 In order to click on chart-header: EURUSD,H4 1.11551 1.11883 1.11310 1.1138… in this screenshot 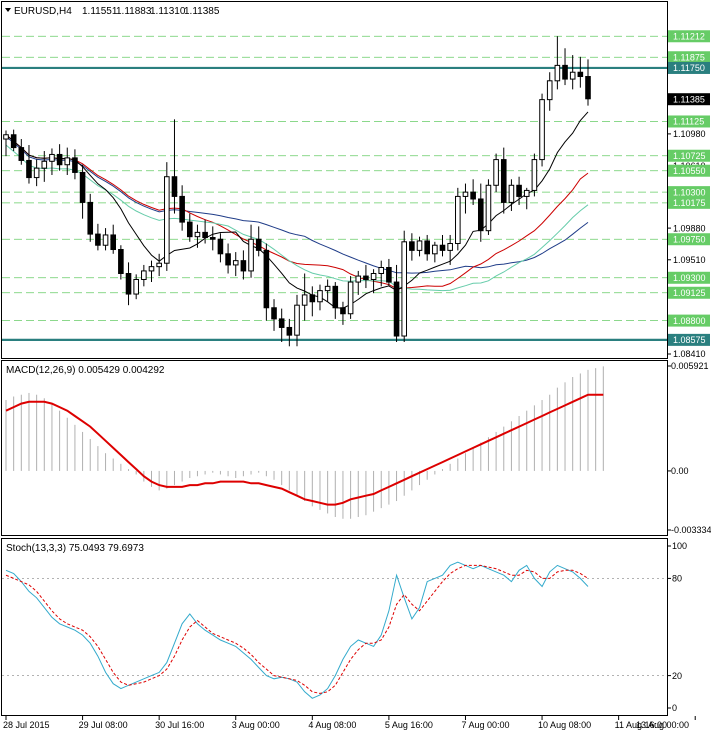, I will do `click(112, 11)`.